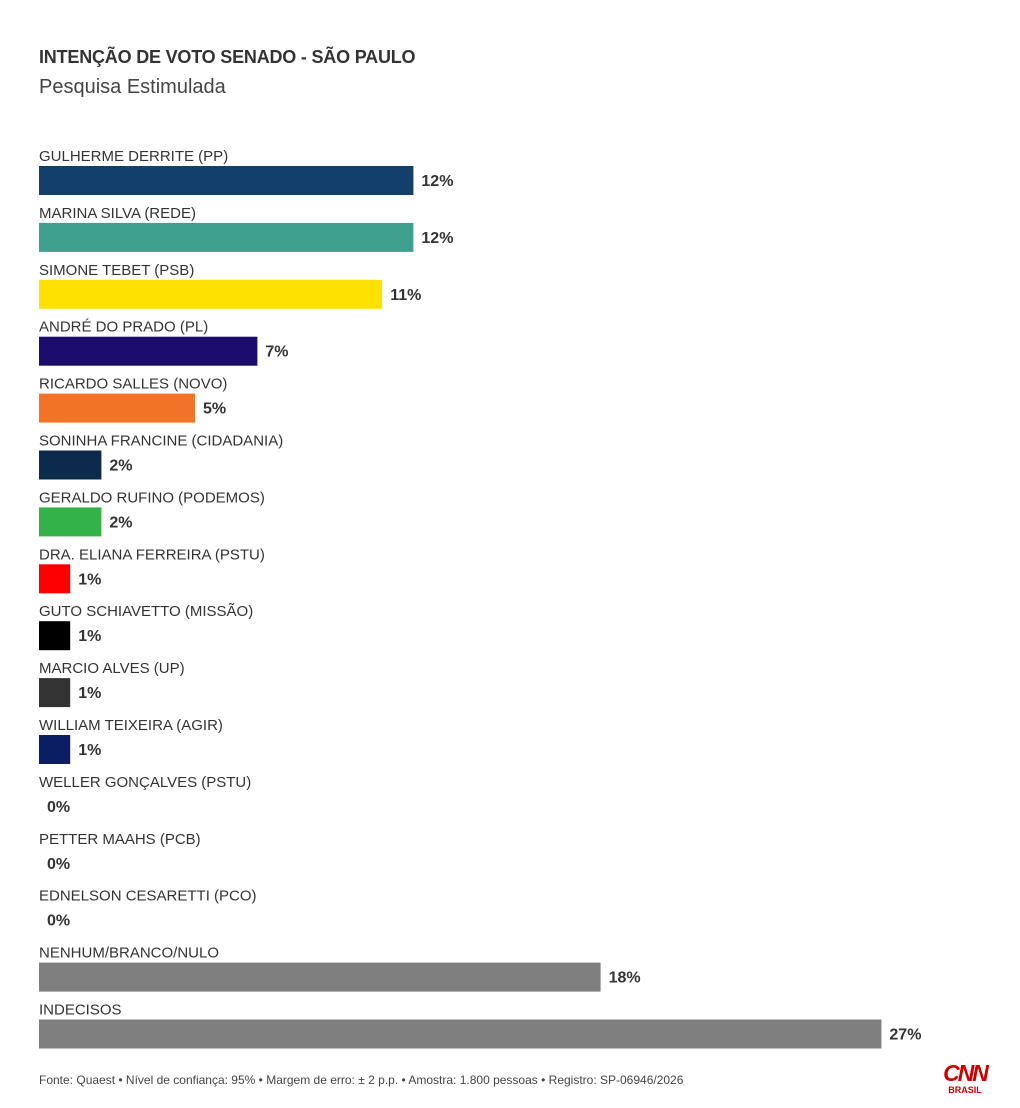 The height and width of the screenshot is (1108, 1020). I want to click on category-label: SONINHA FRANCINE (CIDADANIA), so click(161, 441).